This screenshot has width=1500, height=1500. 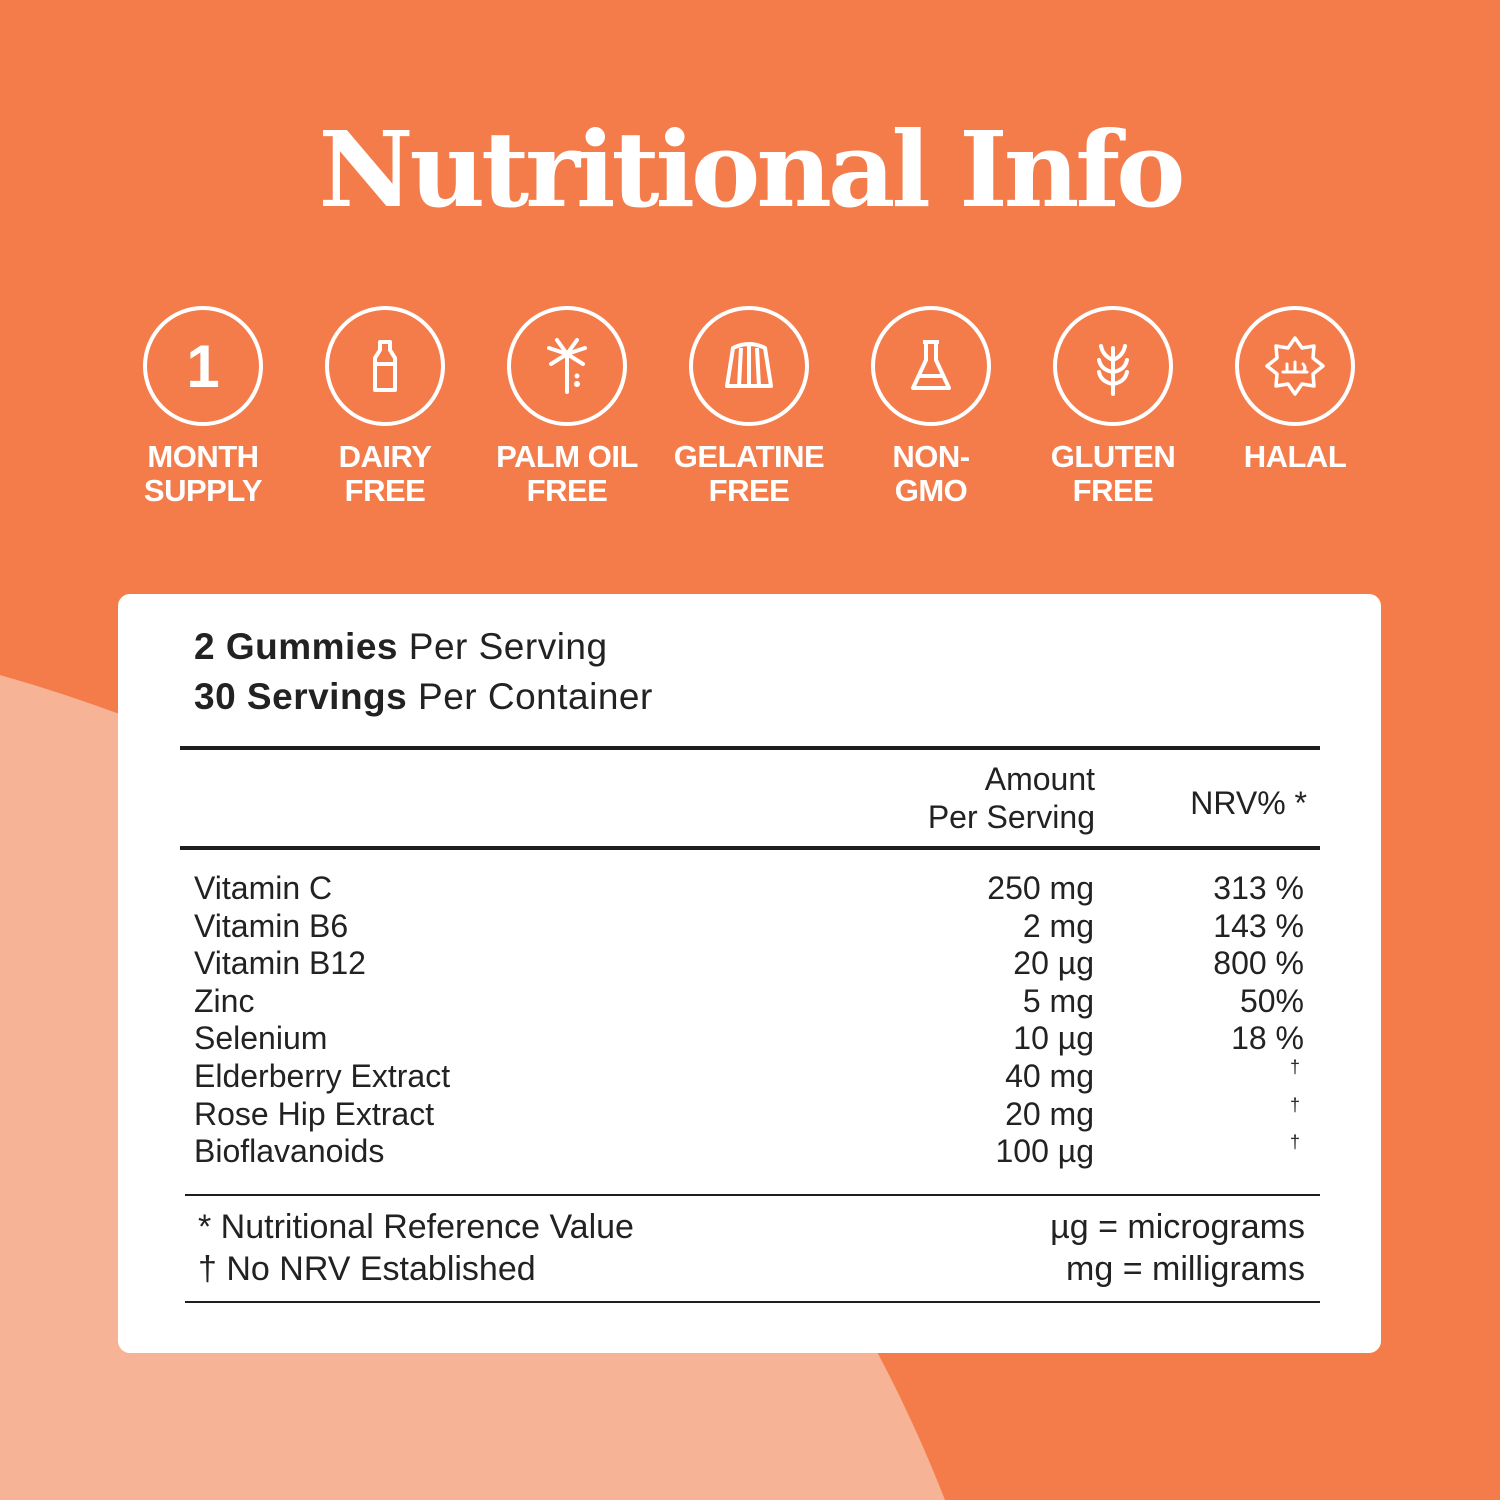 What do you see at coordinates (203, 473) in the screenshot?
I see `badge-label: MONTH SUPPLY` at bounding box center [203, 473].